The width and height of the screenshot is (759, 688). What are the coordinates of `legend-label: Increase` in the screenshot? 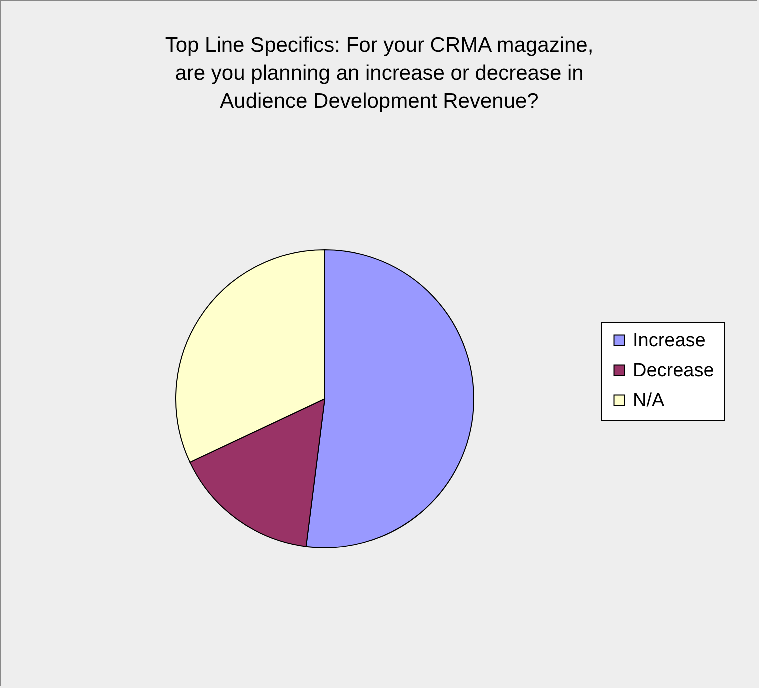 It's located at (669, 341).